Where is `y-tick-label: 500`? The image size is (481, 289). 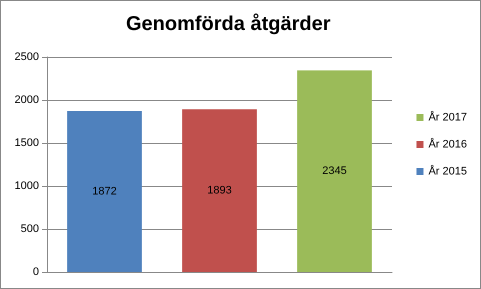
y-tick-label: 500 is located at coordinates (29, 229).